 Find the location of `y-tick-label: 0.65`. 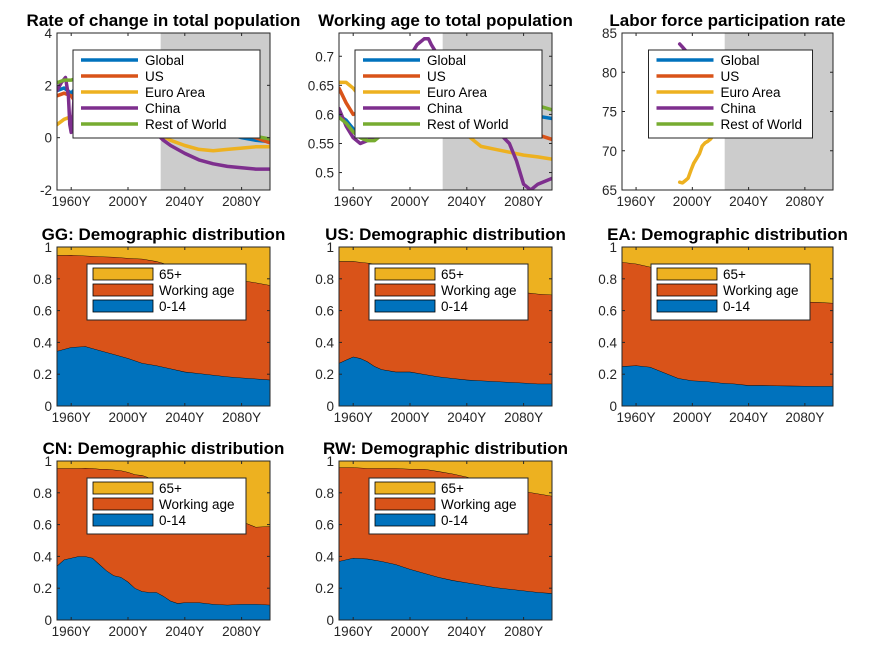

y-tick-label: 0.65 is located at coordinates (321, 85).